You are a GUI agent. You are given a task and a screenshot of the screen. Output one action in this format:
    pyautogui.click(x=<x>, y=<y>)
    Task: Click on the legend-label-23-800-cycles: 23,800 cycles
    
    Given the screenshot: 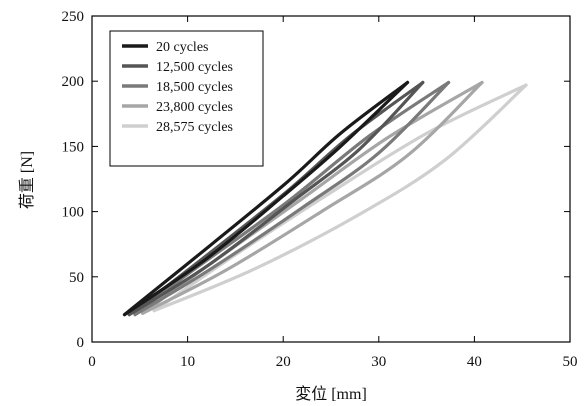 What is the action you would take?
    pyautogui.click(x=194, y=107)
    